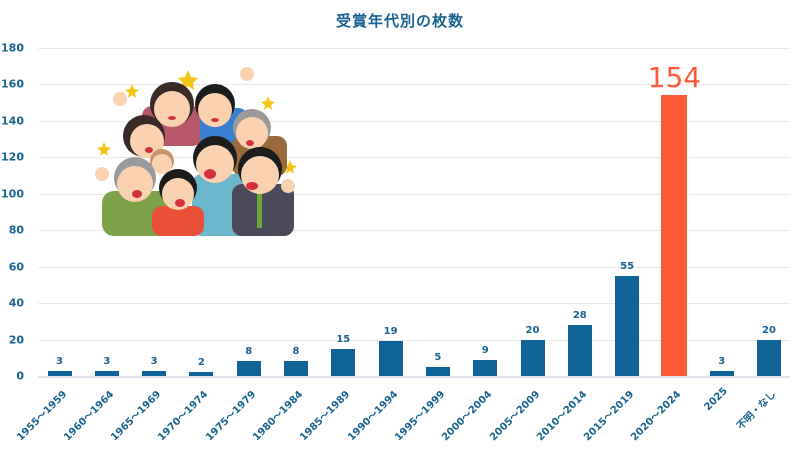 The image size is (800, 453). I want to click on bar-value-label: 154, so click(674, 78).